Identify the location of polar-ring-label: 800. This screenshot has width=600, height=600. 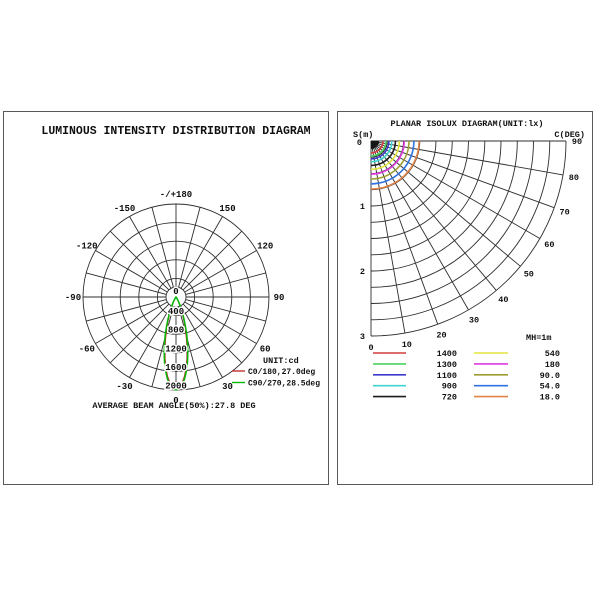
(176, 331).